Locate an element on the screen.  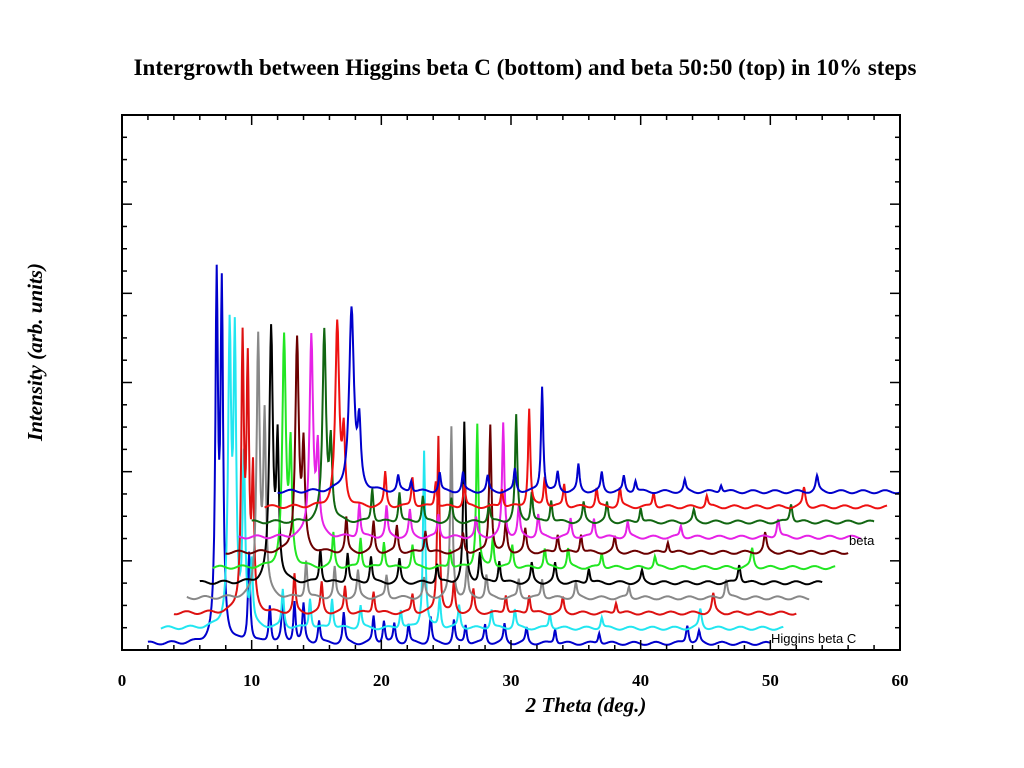
x-tick-label: 60 is located at coordinates (900, 680).